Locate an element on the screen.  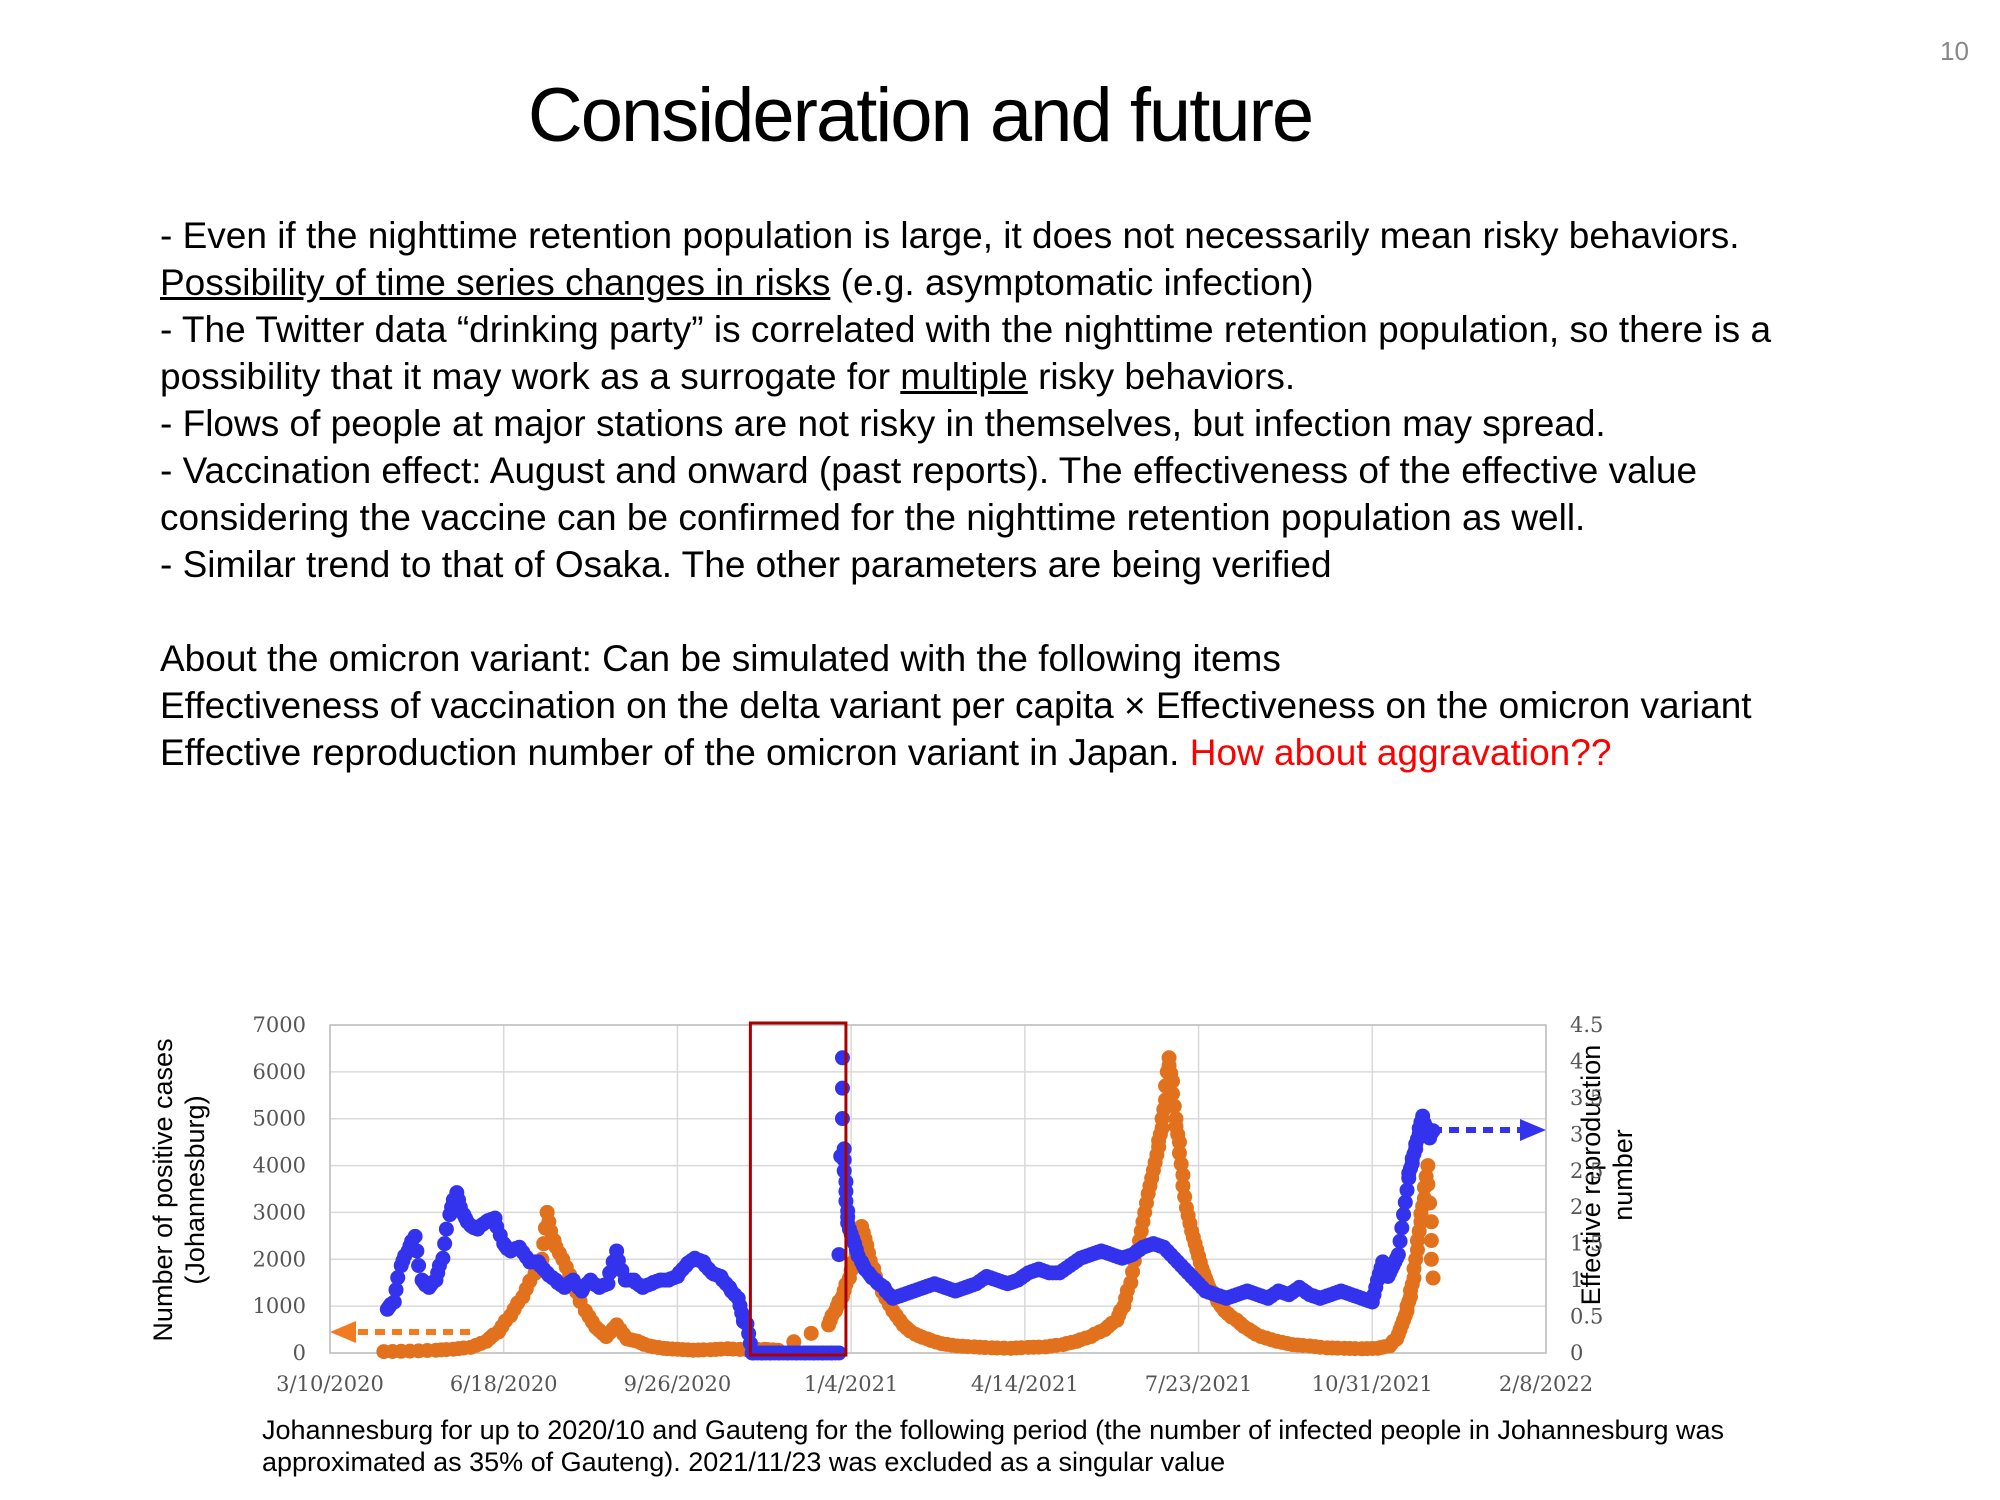
underlined-phrase: multiple is located at coordinates (964, 376).